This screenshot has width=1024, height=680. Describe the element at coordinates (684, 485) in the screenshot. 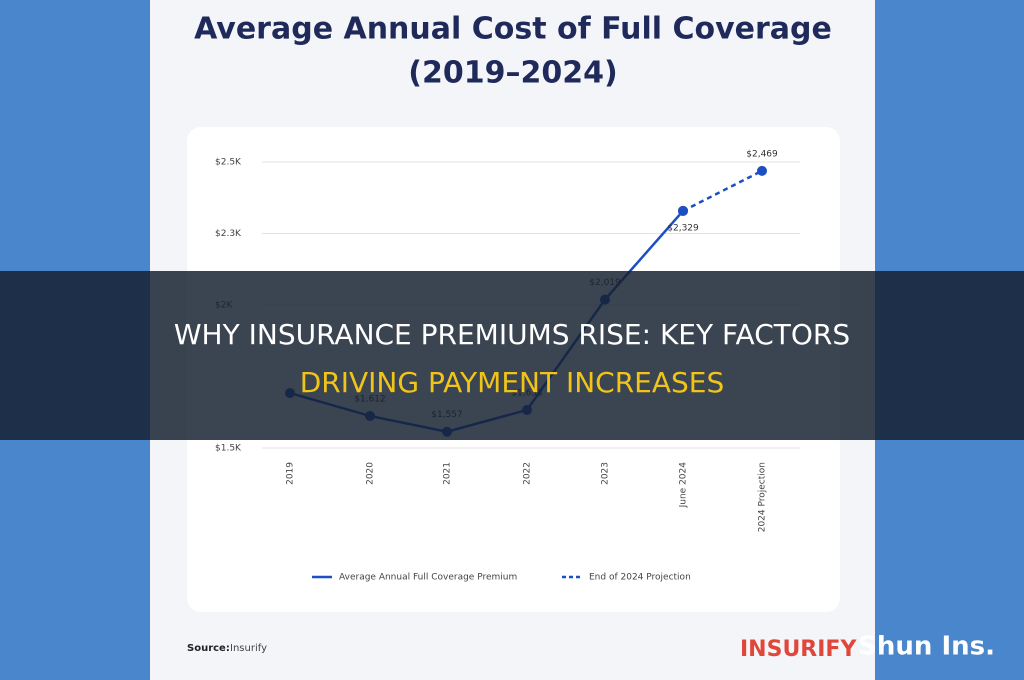

I see `x-tick-label: June 2024` at that location.